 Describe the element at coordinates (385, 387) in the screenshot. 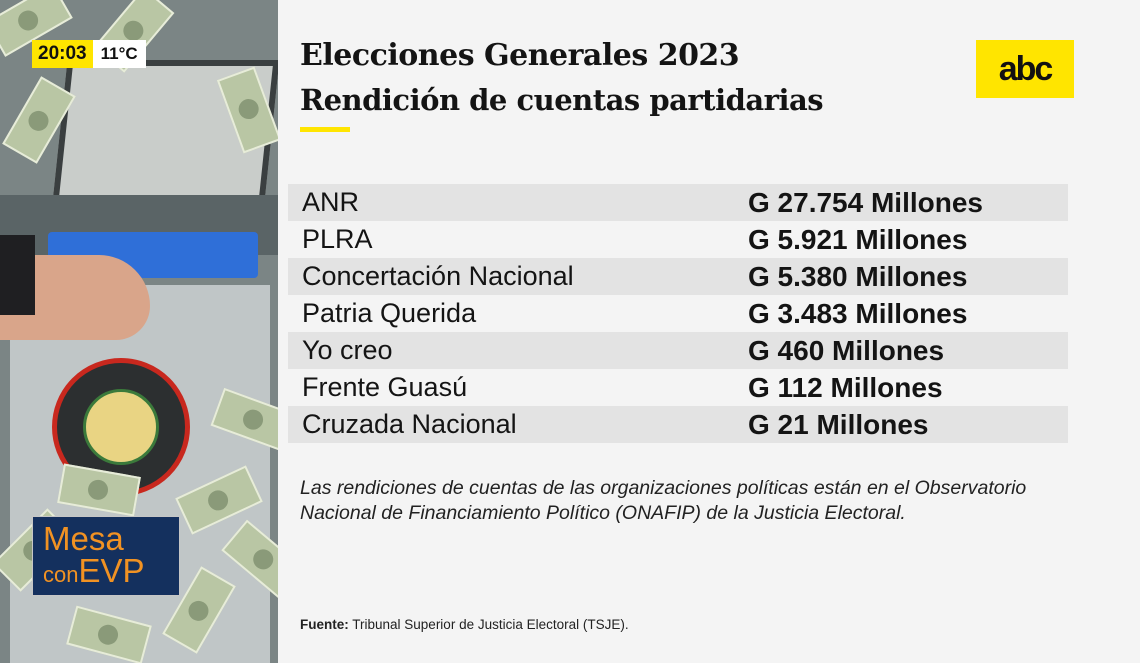

I see `party-name: Frente Guasú` at that location.